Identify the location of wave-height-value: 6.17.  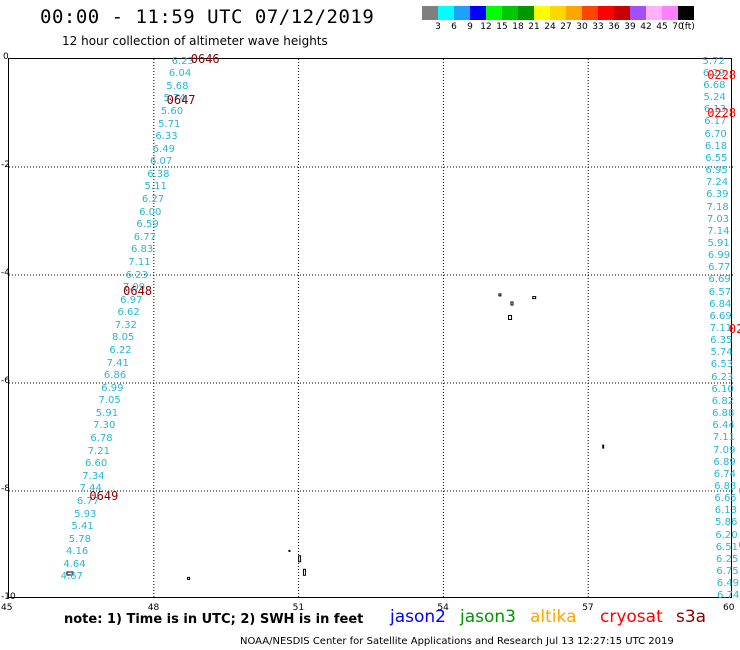
(715, 122).